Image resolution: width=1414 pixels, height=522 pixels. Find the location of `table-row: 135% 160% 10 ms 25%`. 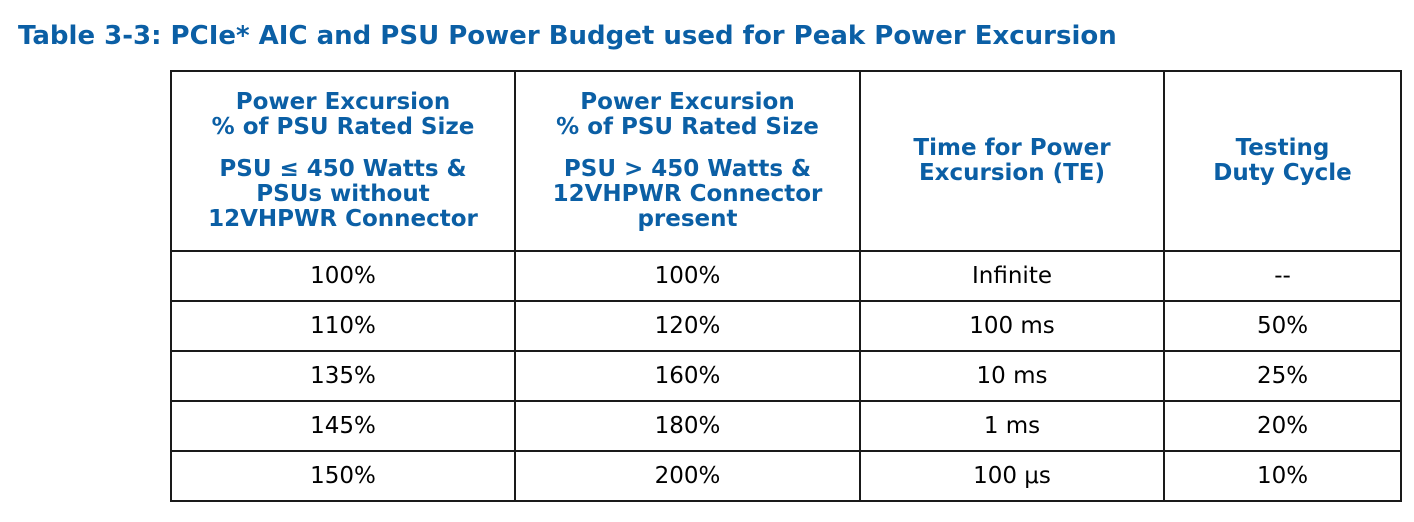

table-row: 135% 160% 10 ms 25% is located at coordinates (786, 376).